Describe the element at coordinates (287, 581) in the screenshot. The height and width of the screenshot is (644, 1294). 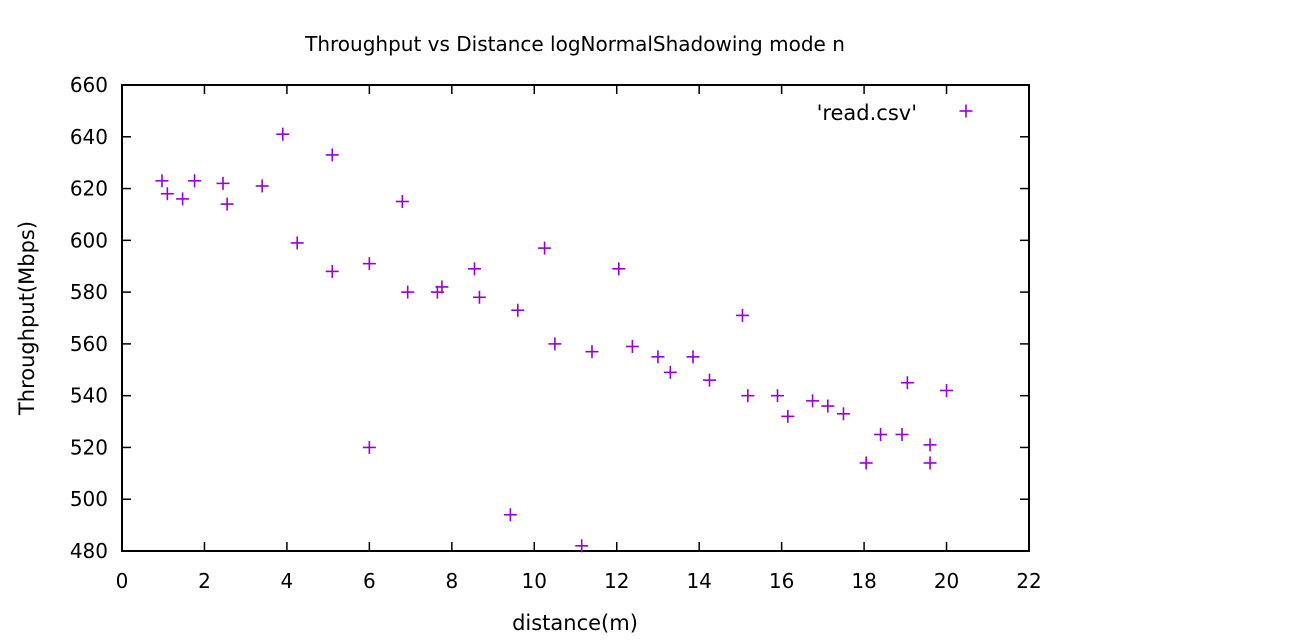
I see `x-tick-label: 4` at that location.